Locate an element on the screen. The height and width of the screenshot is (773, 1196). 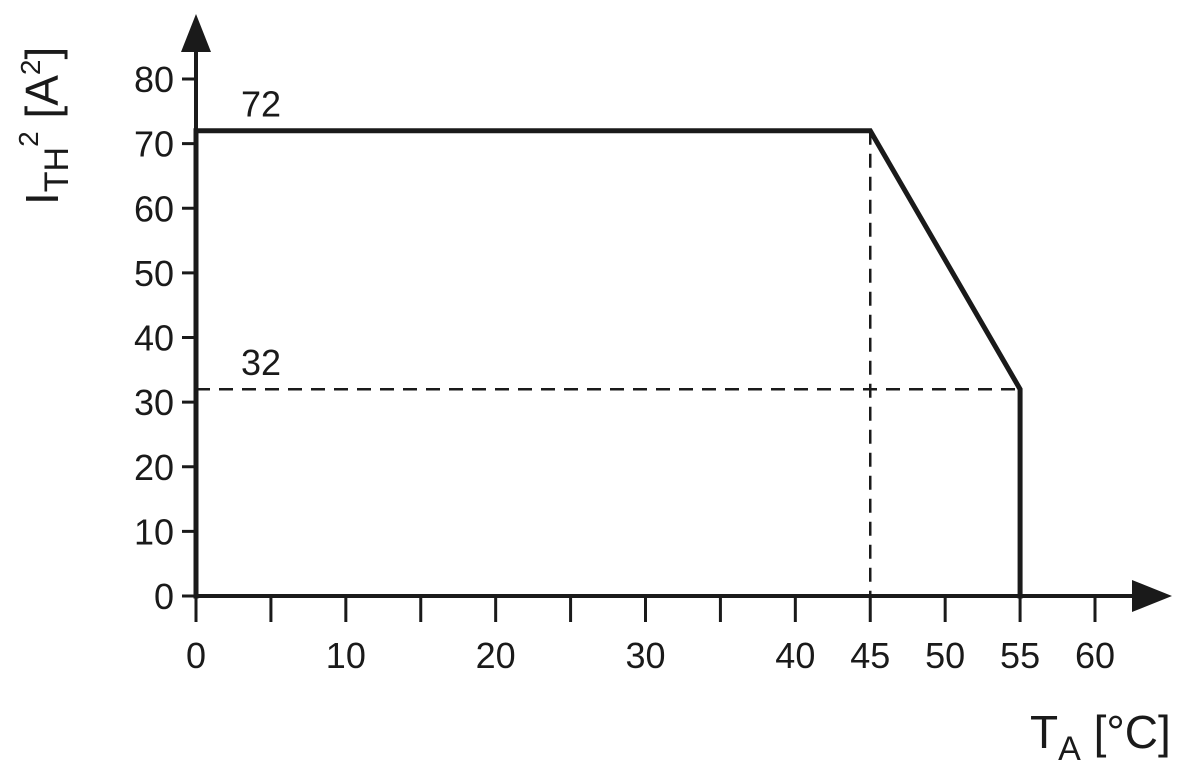
x-tick-label: 45 is located at coordinates (870, 655).